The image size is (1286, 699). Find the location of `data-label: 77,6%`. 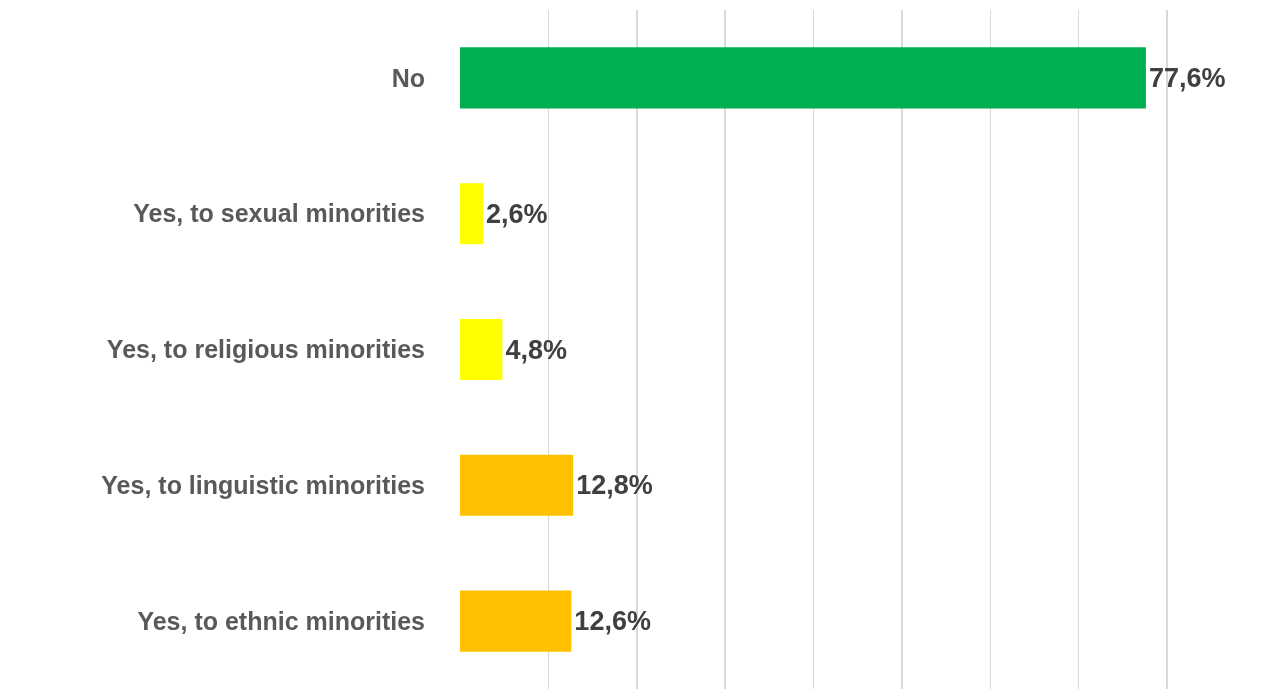

data-label: 77,6% is located at coordinates (1187, 77).